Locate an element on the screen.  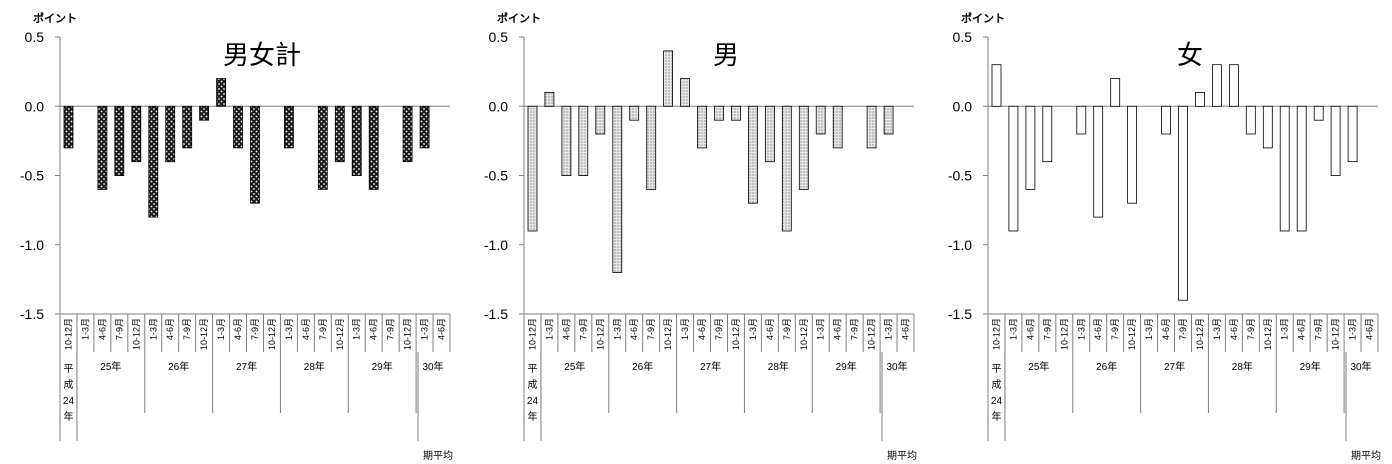
chart-title: 男 is located at coordinates (726, 55).